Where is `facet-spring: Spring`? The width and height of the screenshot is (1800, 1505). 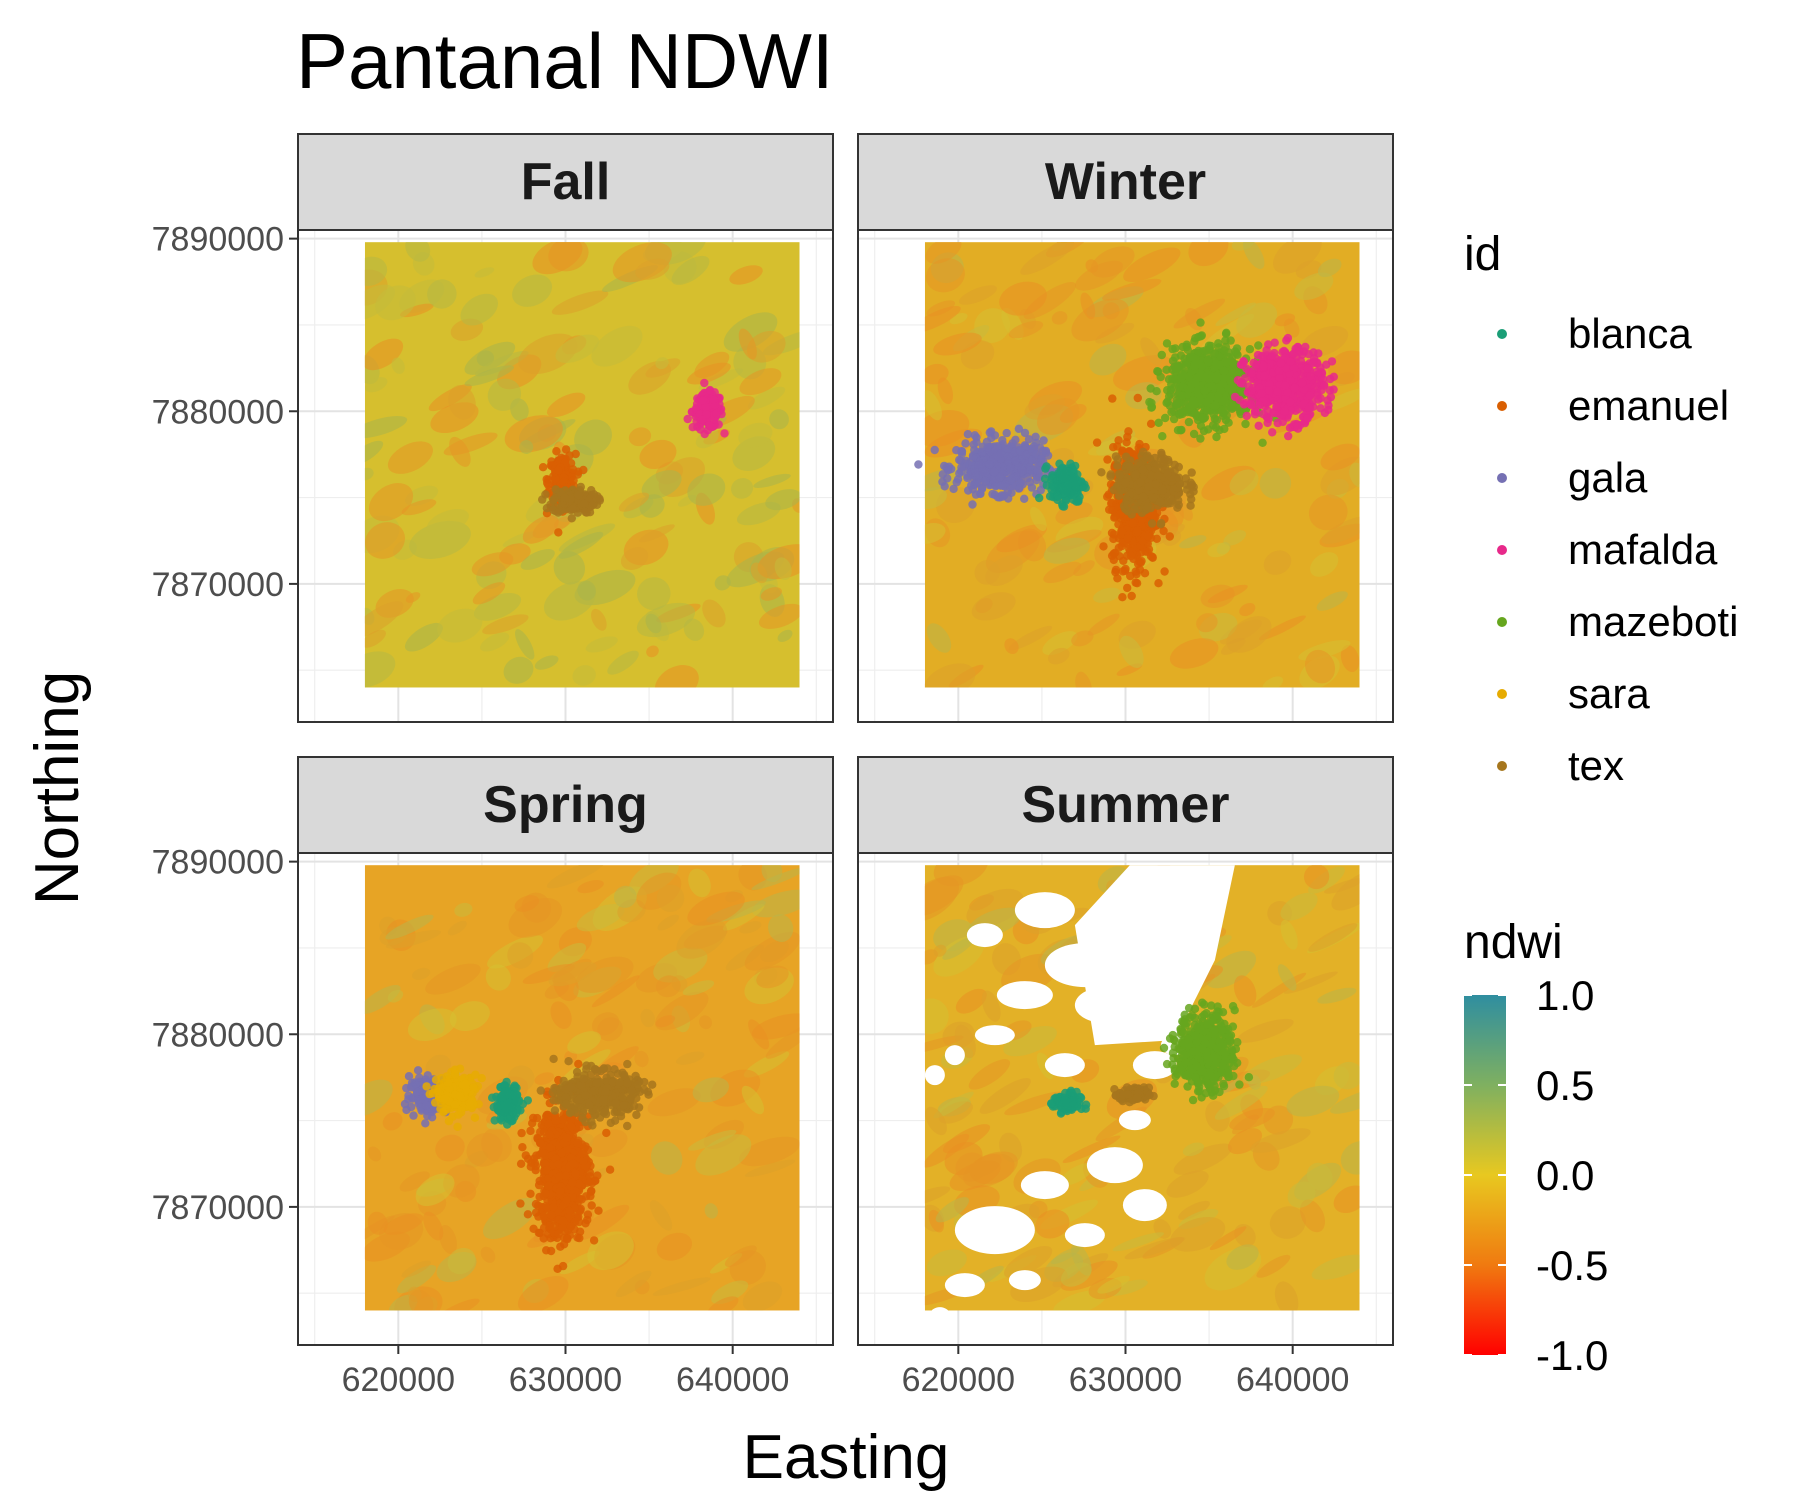
facet-spring: Spring is located at coordinates (565, 1051).